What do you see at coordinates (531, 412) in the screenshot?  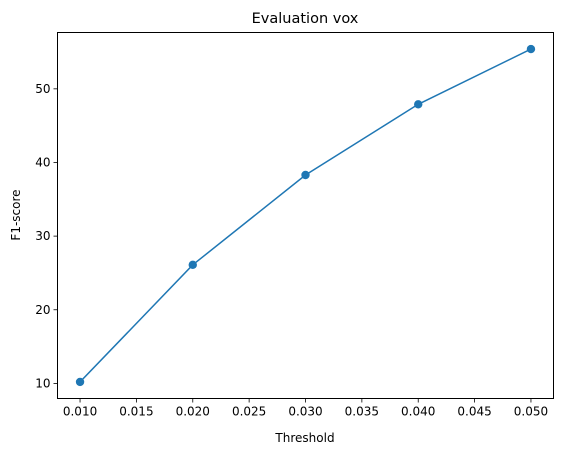 I see `x-tick-label: 0.050` at bounding box center [531, 412].